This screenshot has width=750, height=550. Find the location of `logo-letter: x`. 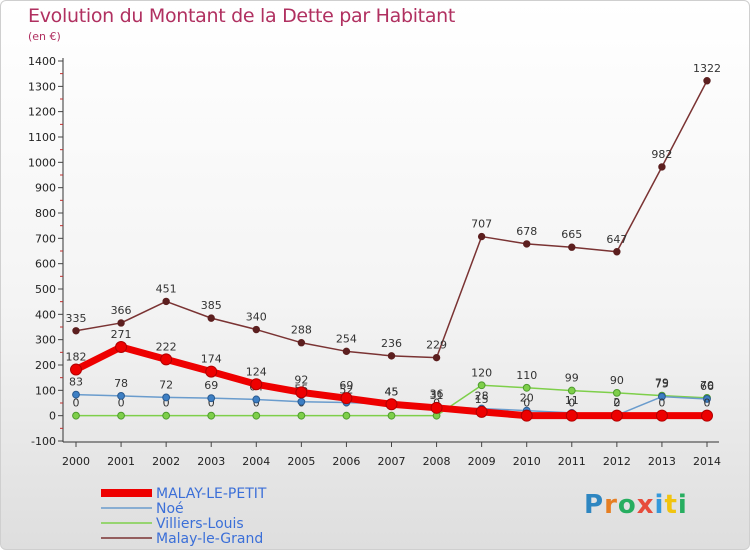

logo-letter: x is located at coordinates (645, 505).